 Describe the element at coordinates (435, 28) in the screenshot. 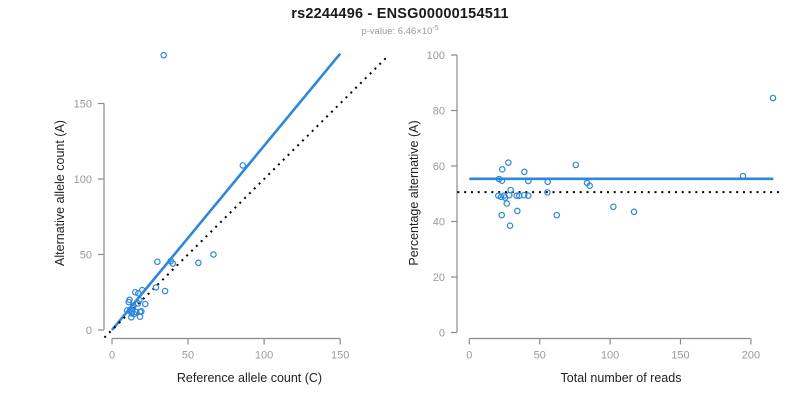

I see `p-value-exponent: -5` at that location.